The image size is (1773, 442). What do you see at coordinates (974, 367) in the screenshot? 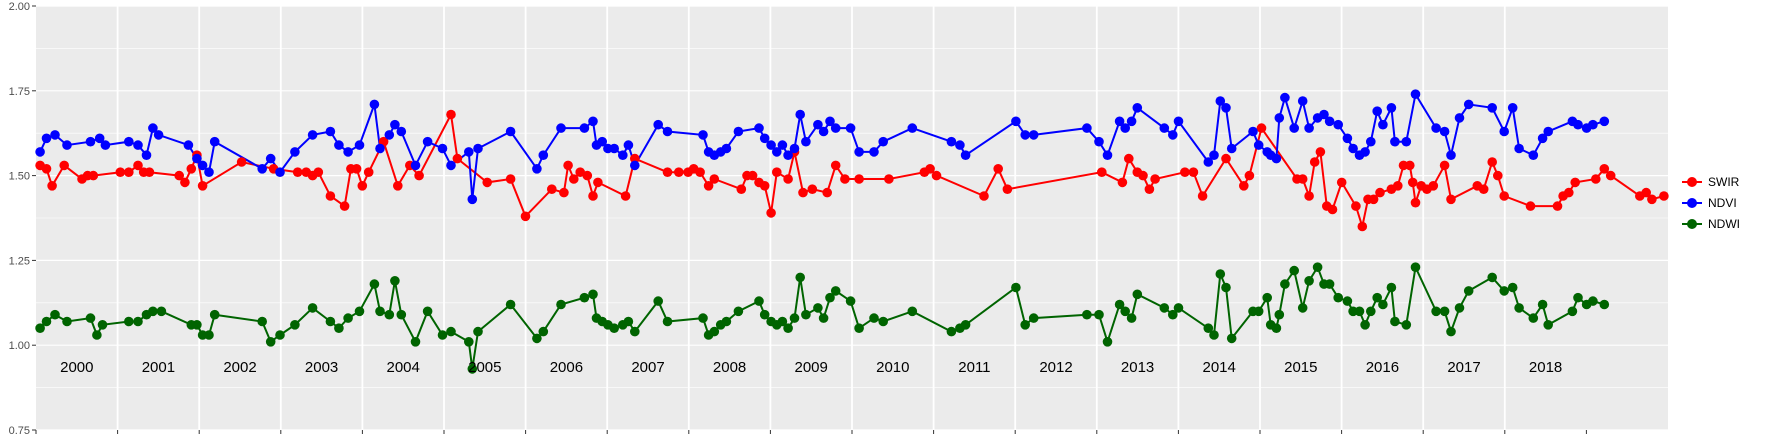
I see `year-label: 2011` at bounding box center [974, 367].